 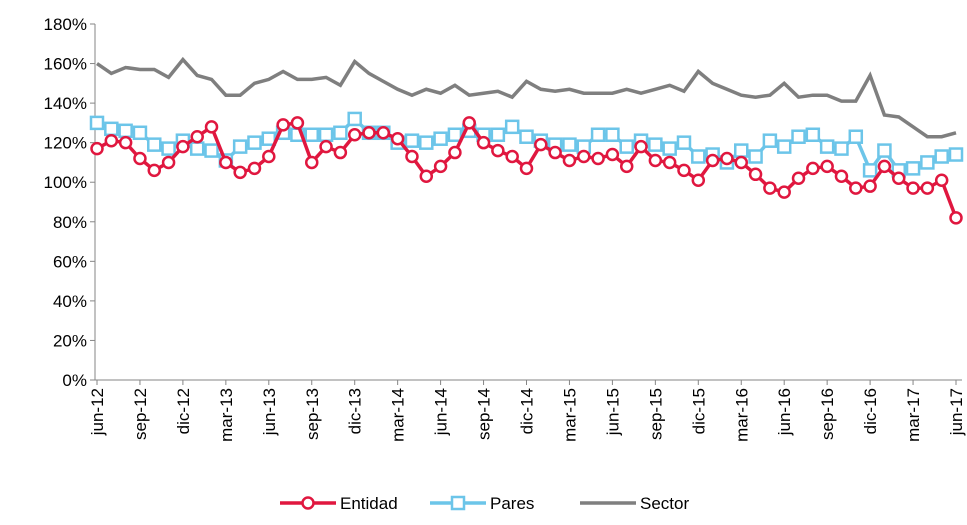 I want to click on y-tick-label: 20%, so click(x=70, y=340).